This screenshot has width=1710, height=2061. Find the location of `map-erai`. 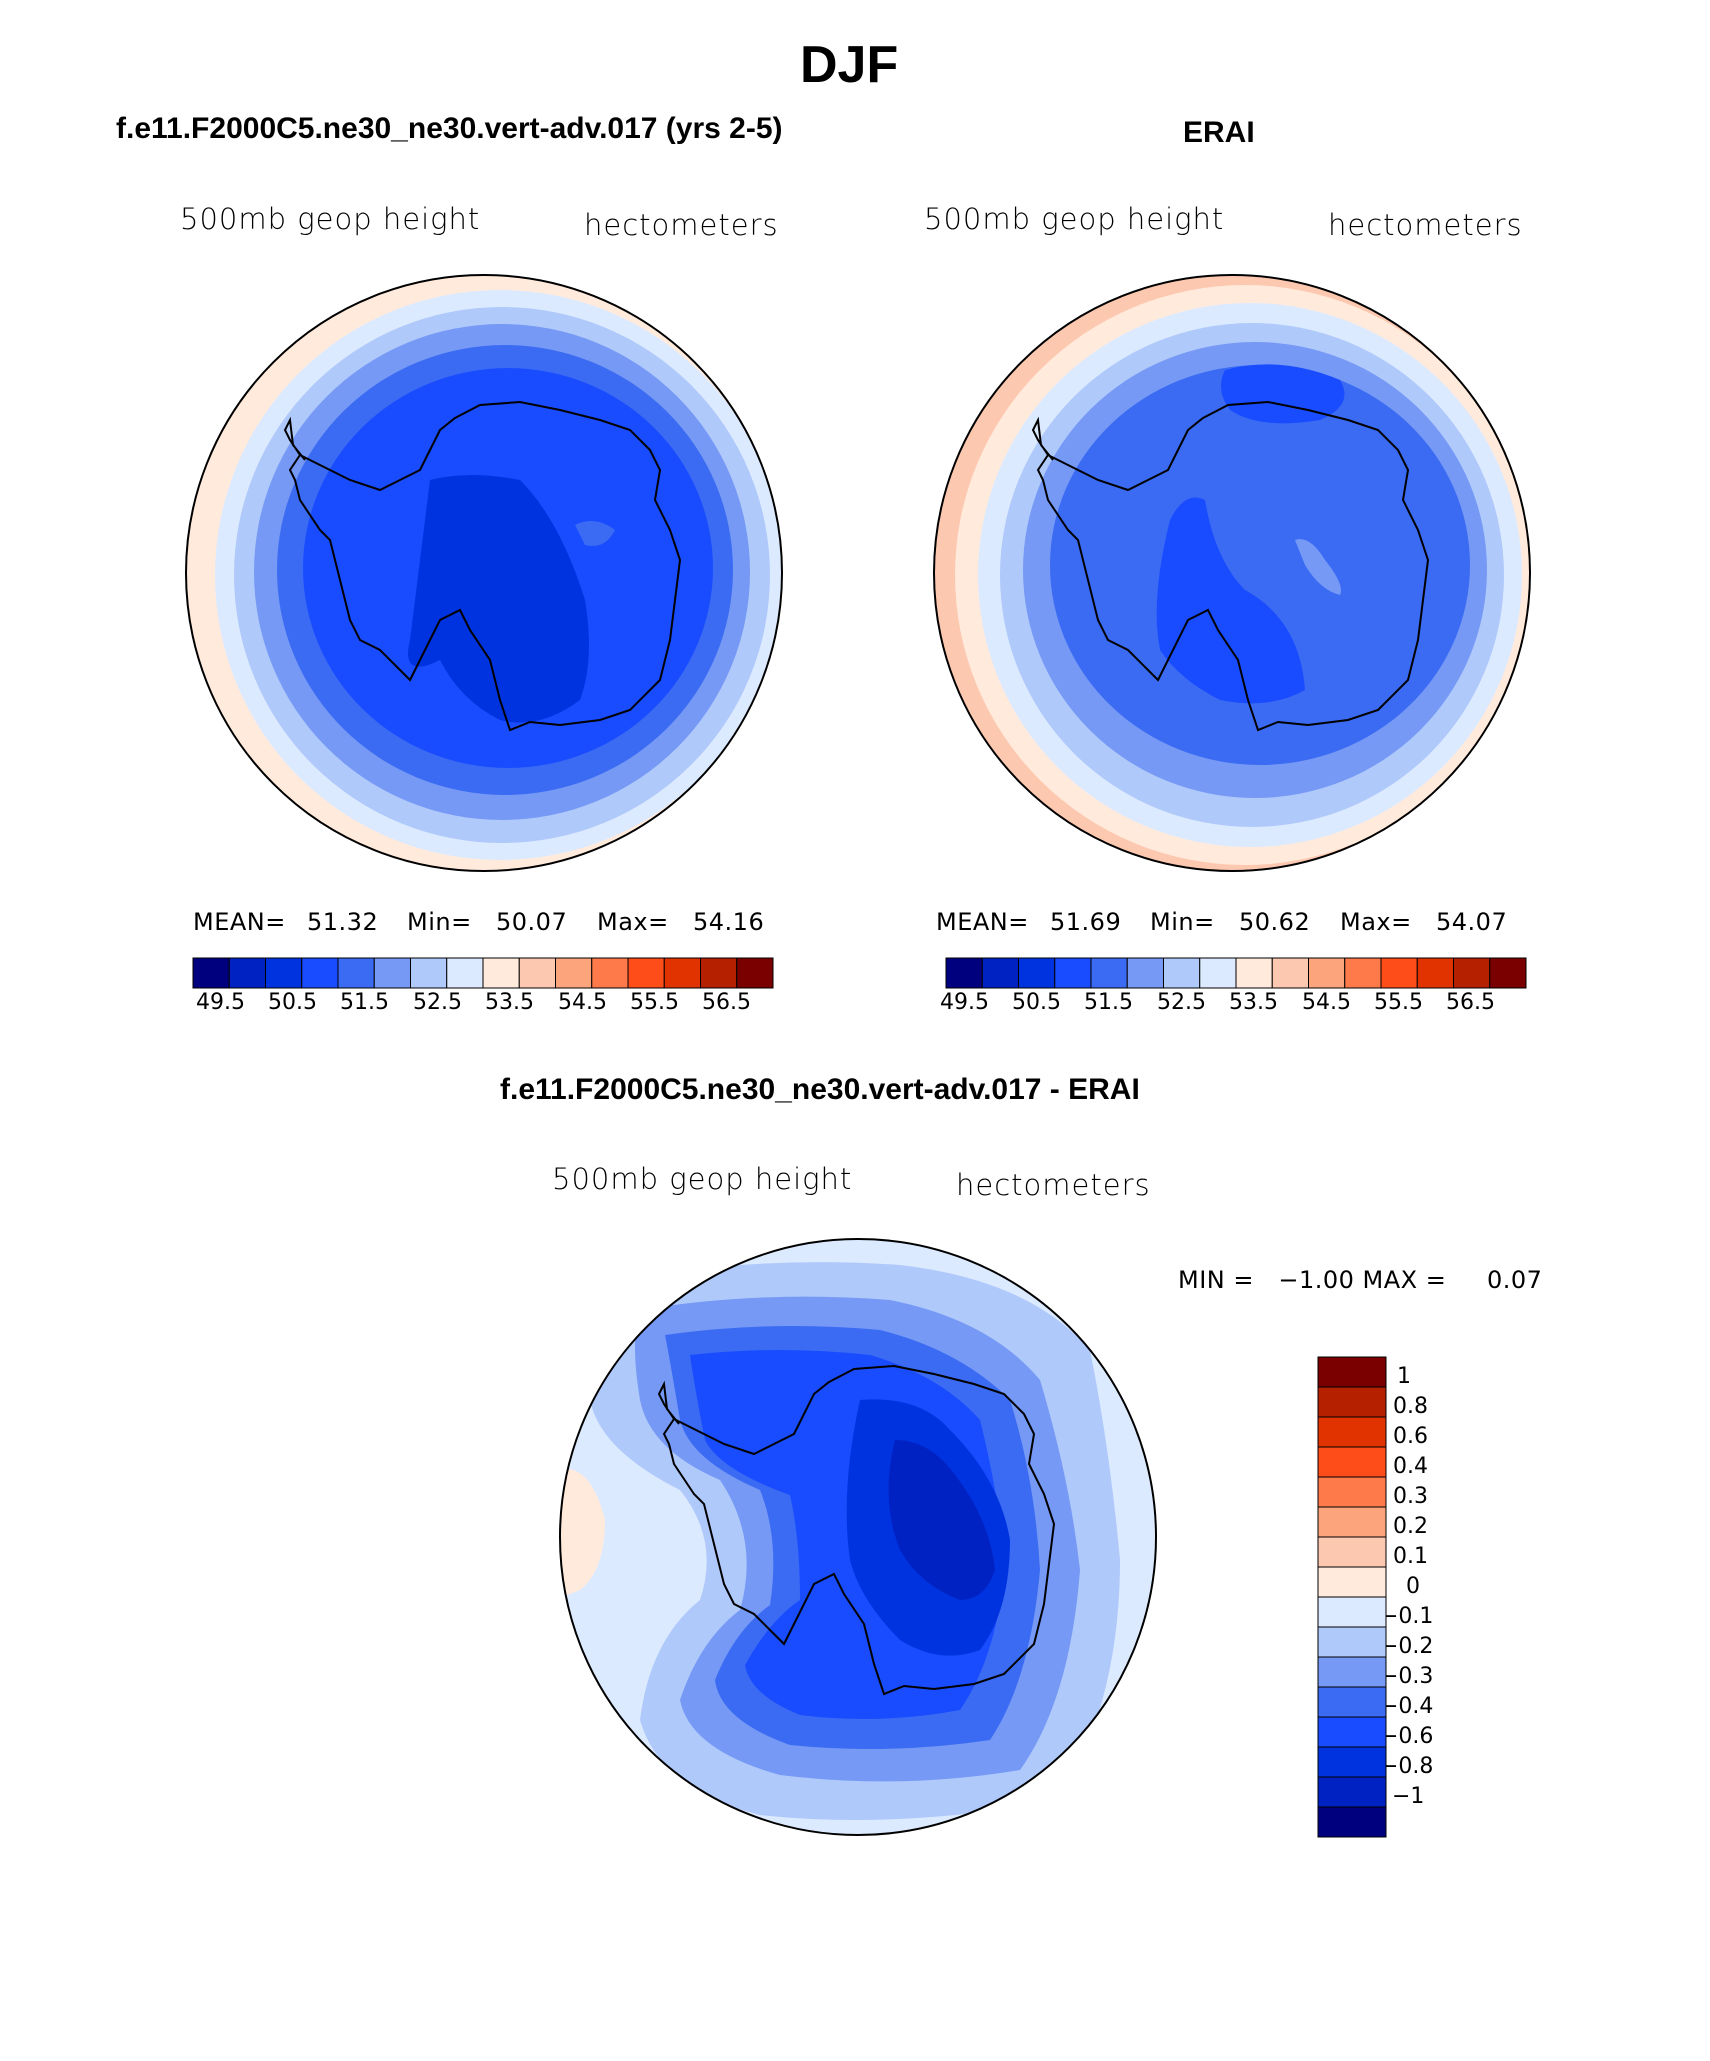

map-erai is located at coordinates (1232, 573).